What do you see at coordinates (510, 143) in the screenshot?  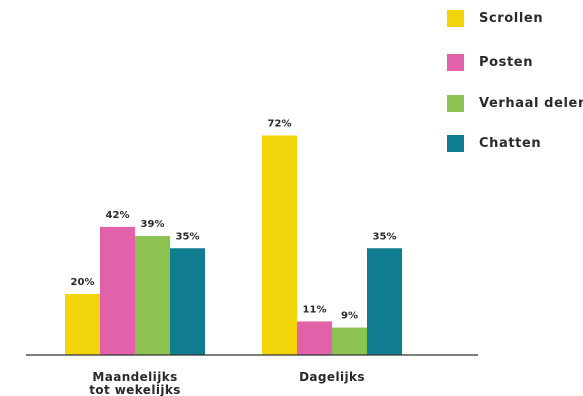 I see `legend-label-chatten: Chatten` at bounding box center [510, 143].